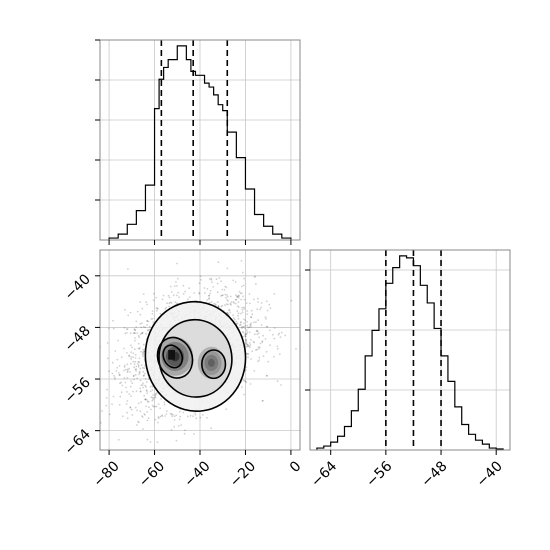 The height and width of the screenshot is (550, 550). I want to click on scatter-xtick-label: −40, so click(197, 474).